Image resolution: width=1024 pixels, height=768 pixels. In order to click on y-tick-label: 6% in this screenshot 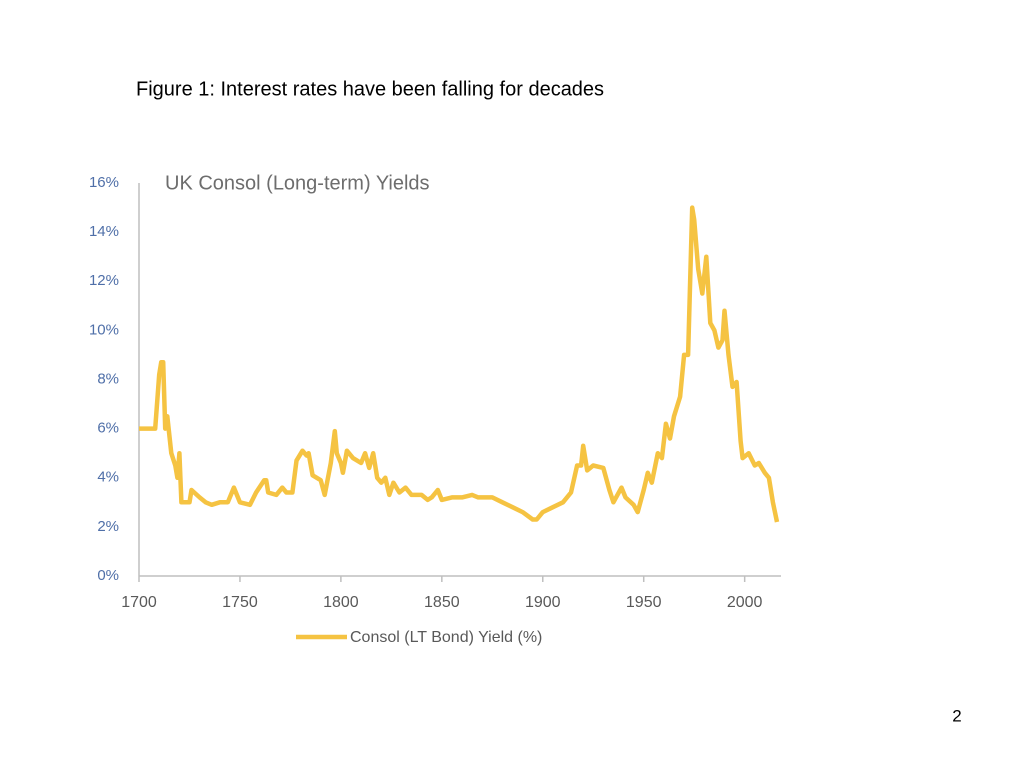, I will do `click(108, 428)`.